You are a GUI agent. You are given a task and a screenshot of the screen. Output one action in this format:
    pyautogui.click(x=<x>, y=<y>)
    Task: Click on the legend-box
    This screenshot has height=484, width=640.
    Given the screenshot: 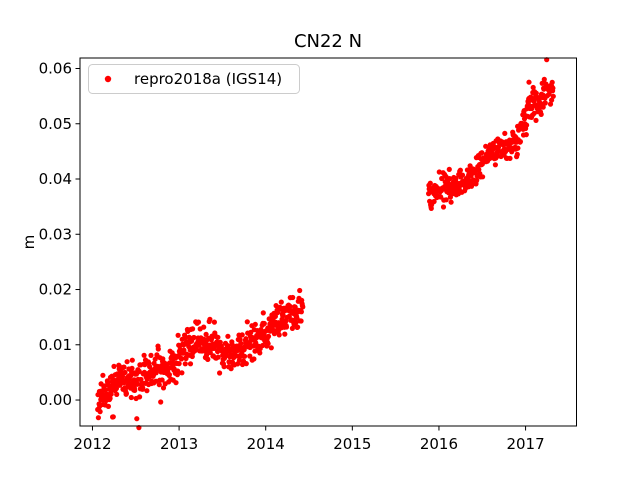 What is the action you would take?
    pyautogui.click(x=194, y=79)
    